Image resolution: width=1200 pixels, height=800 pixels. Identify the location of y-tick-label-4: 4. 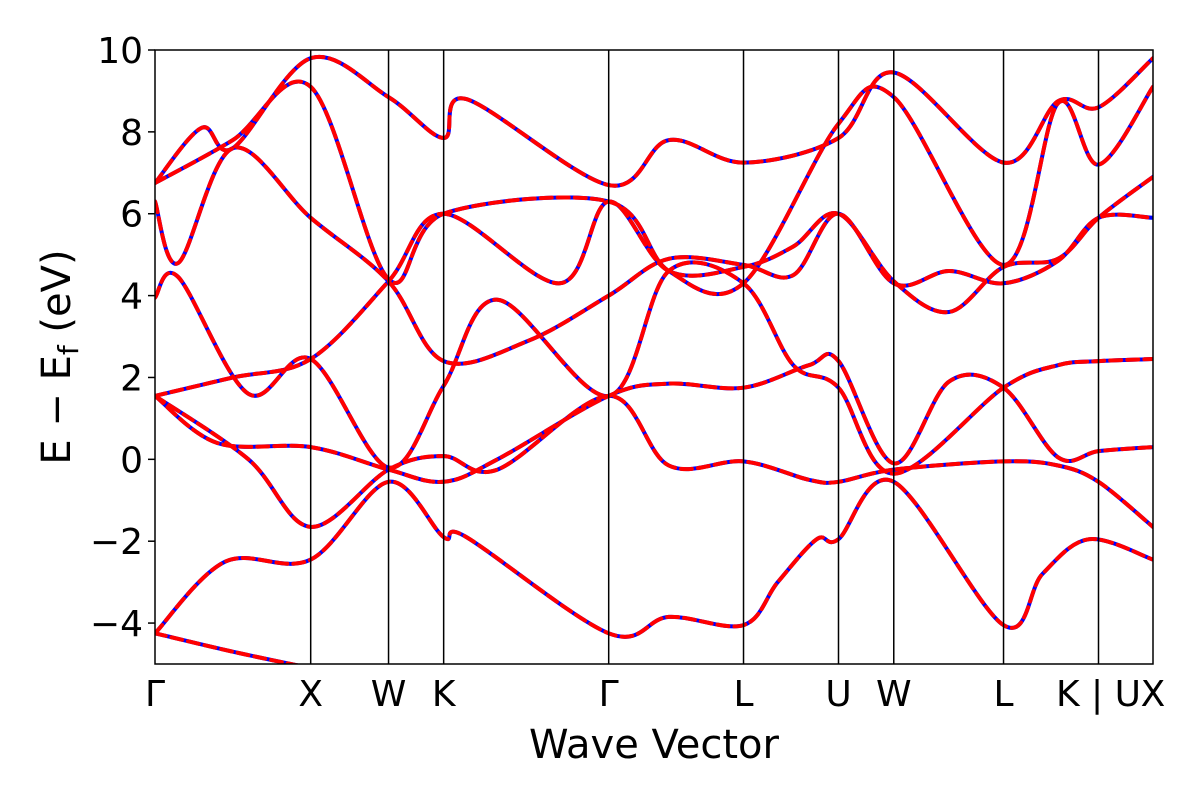
(131, 297).